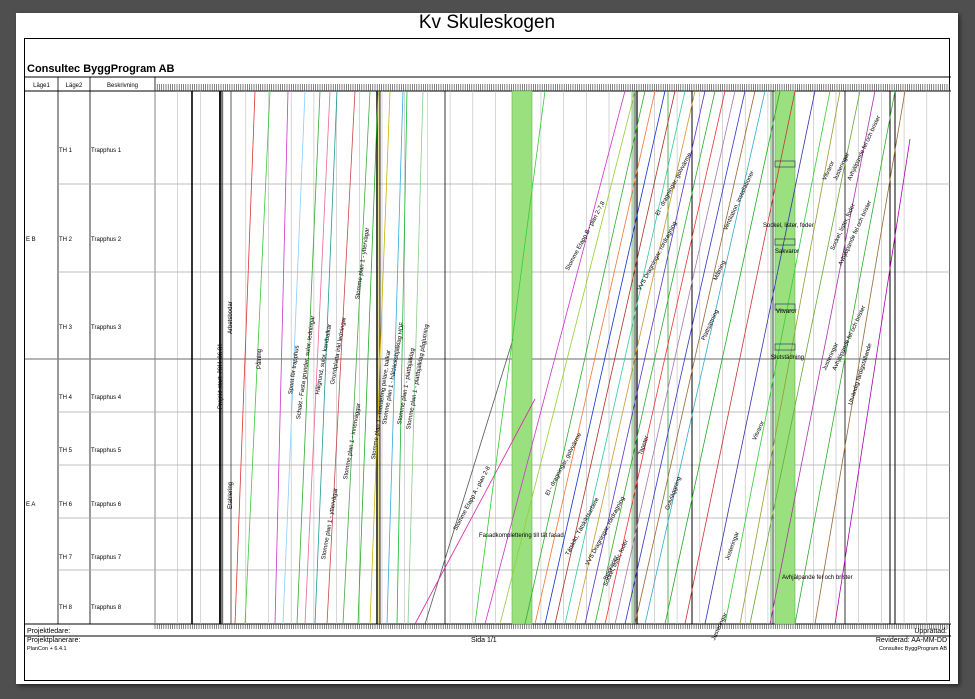 The height and width of the screenshot is (699, 975). I want to click on activity-label: Arbetsbodar, so click(231, 317).